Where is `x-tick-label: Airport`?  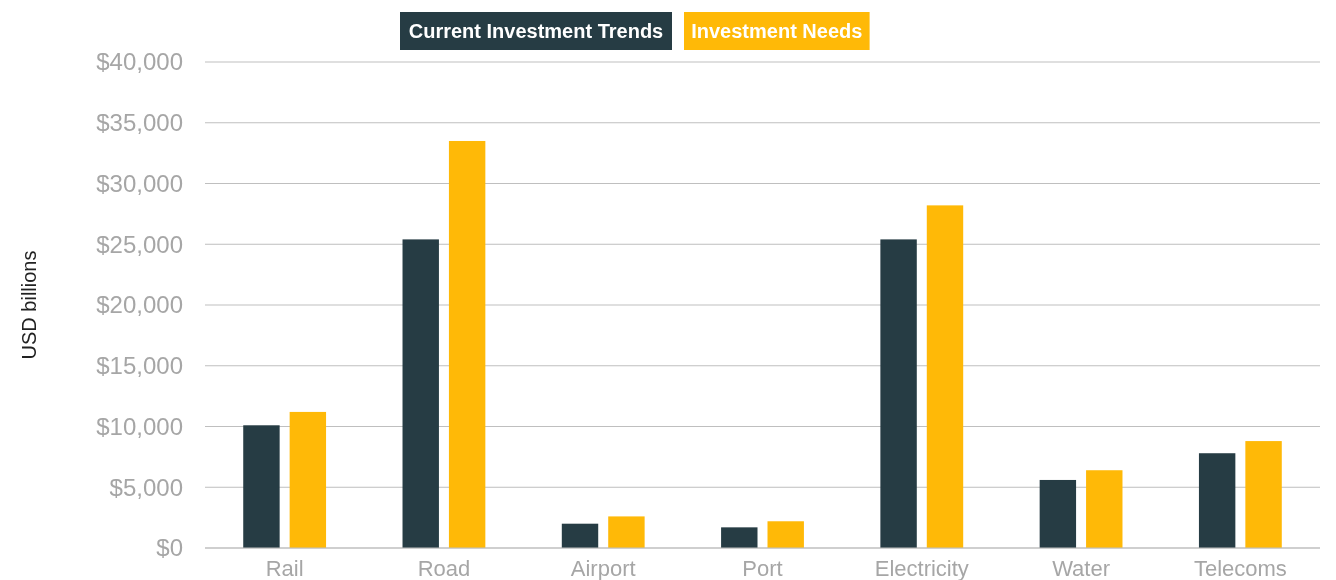 x-tick-label: Airport is located at coordinates (603, 568).